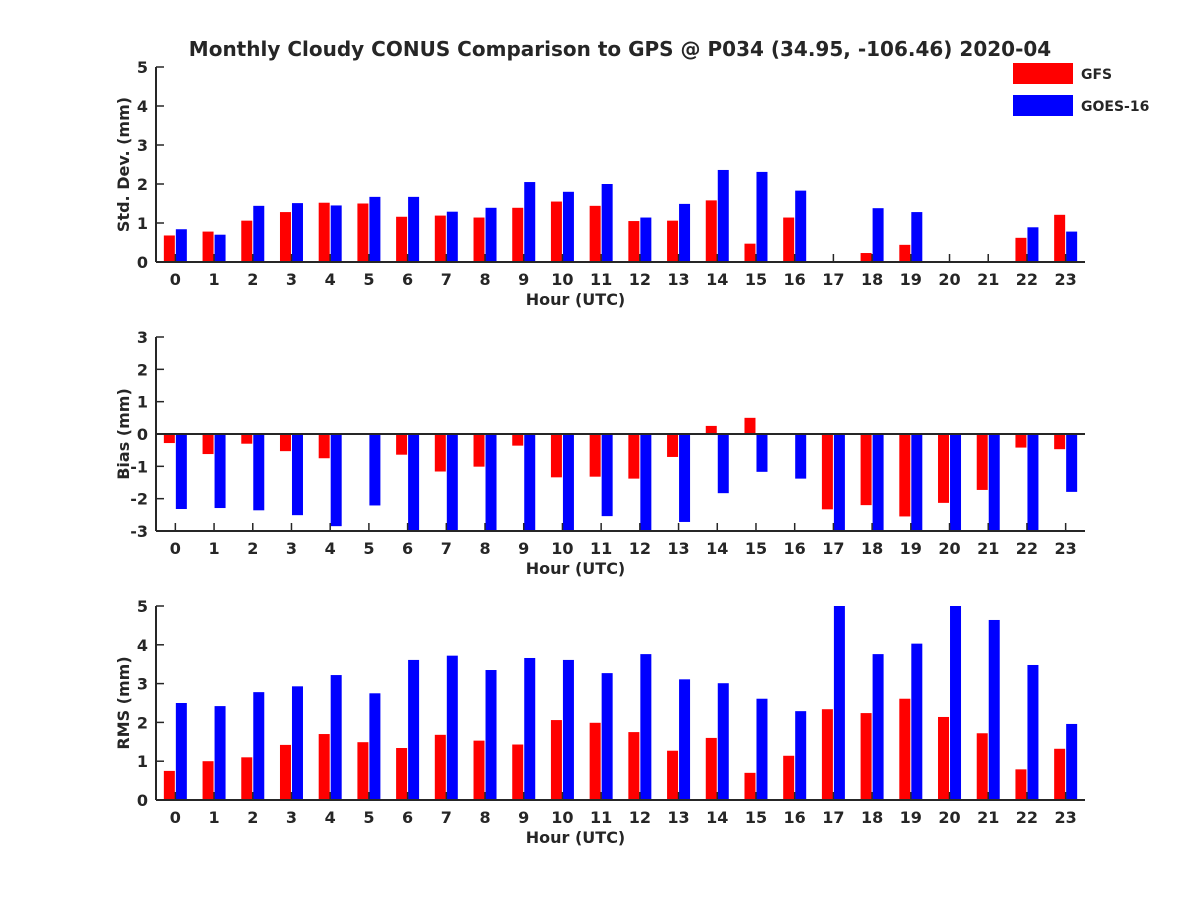 The width and height of the screenshot is (1200, 900). I want to click on bias-ytick-label: -3, so click(139, 531).